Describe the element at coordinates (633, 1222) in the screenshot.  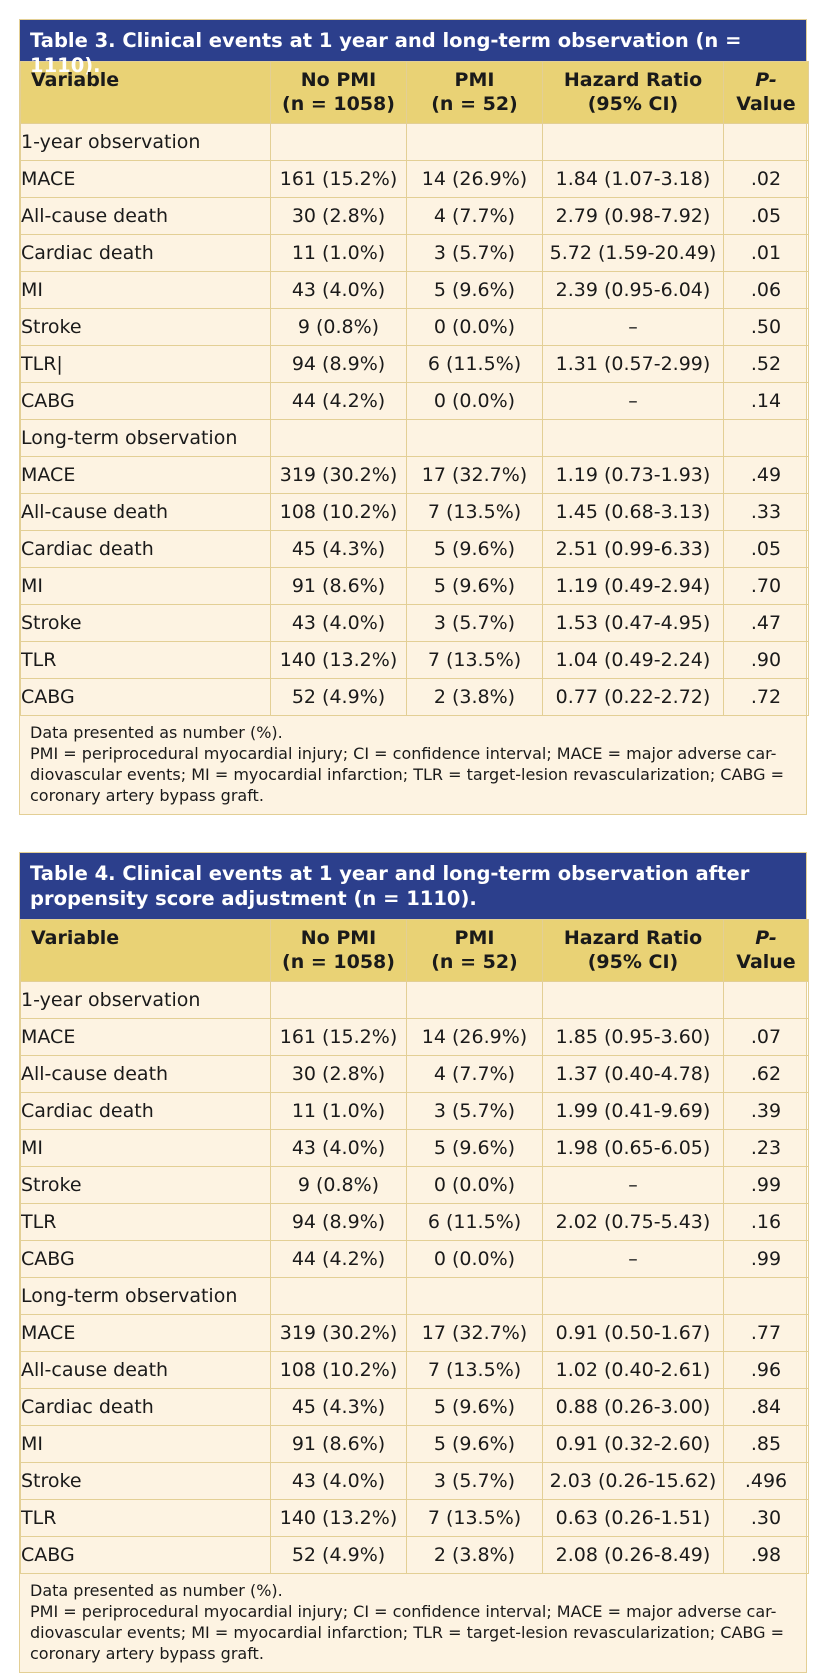
I see `cell-hazard-ratio: 2.02 (0.75-5.43)` at that location.